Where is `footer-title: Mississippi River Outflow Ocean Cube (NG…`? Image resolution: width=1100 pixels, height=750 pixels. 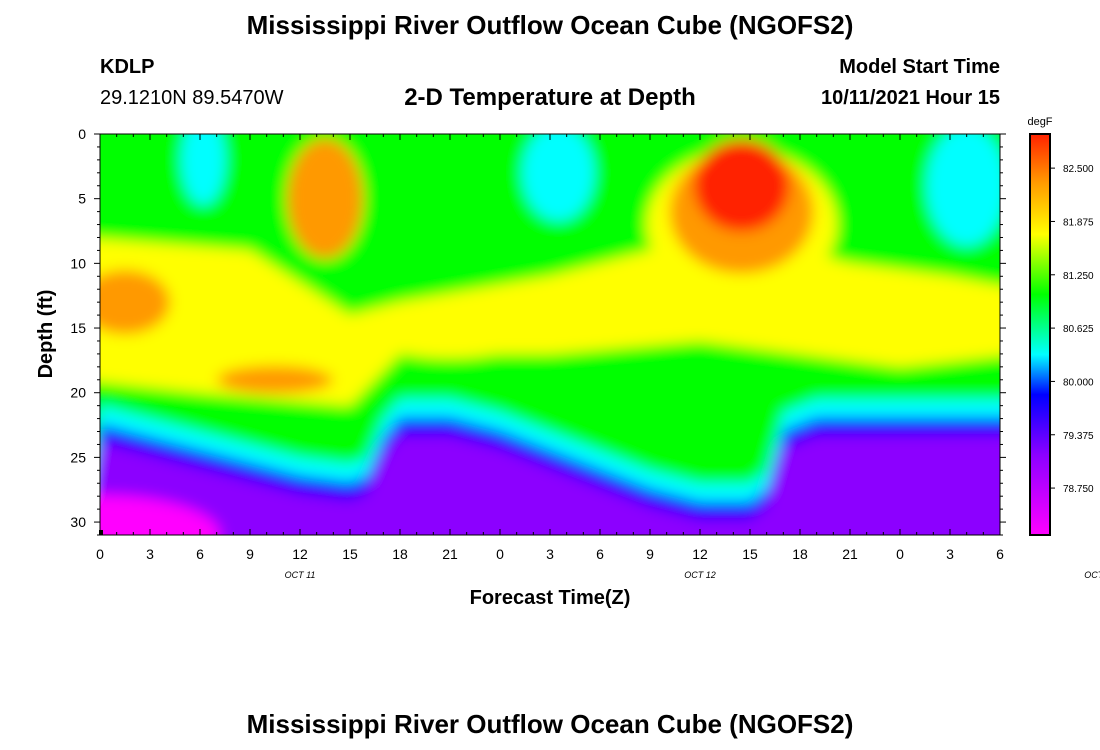 footer-title: Mississippi River Outflow Ocean Cube (NG… is located at coordinates (550, 724).